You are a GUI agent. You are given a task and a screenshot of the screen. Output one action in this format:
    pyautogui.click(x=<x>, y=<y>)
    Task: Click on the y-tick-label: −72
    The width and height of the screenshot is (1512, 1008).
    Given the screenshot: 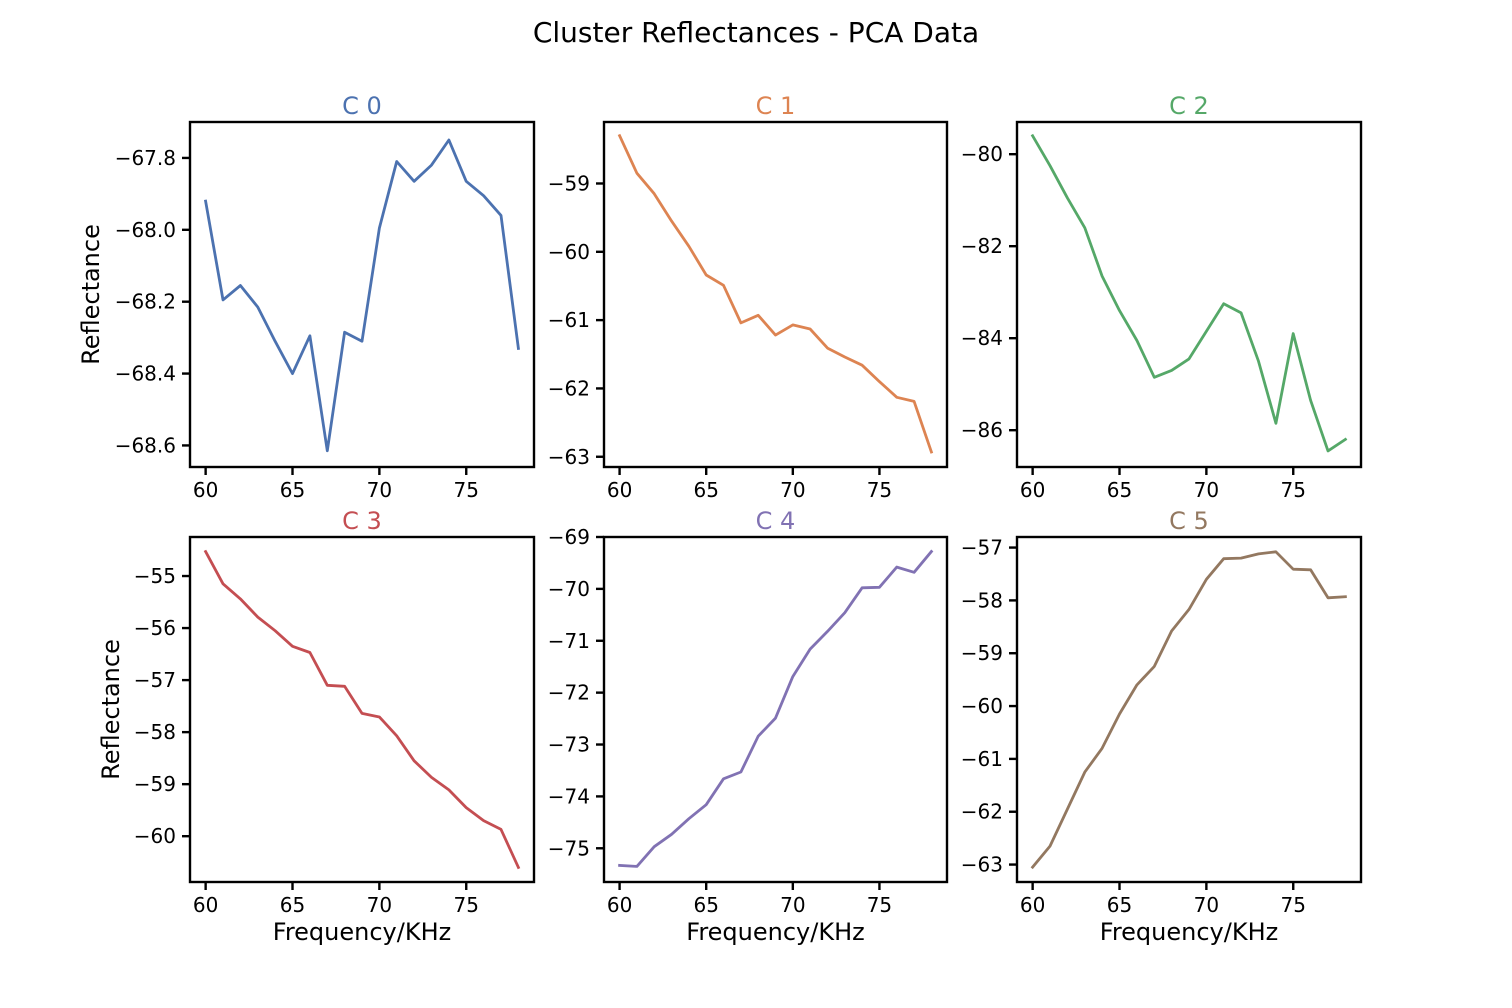 What is the action you would take?
    pyautogui.click(x=569, y=693)
    